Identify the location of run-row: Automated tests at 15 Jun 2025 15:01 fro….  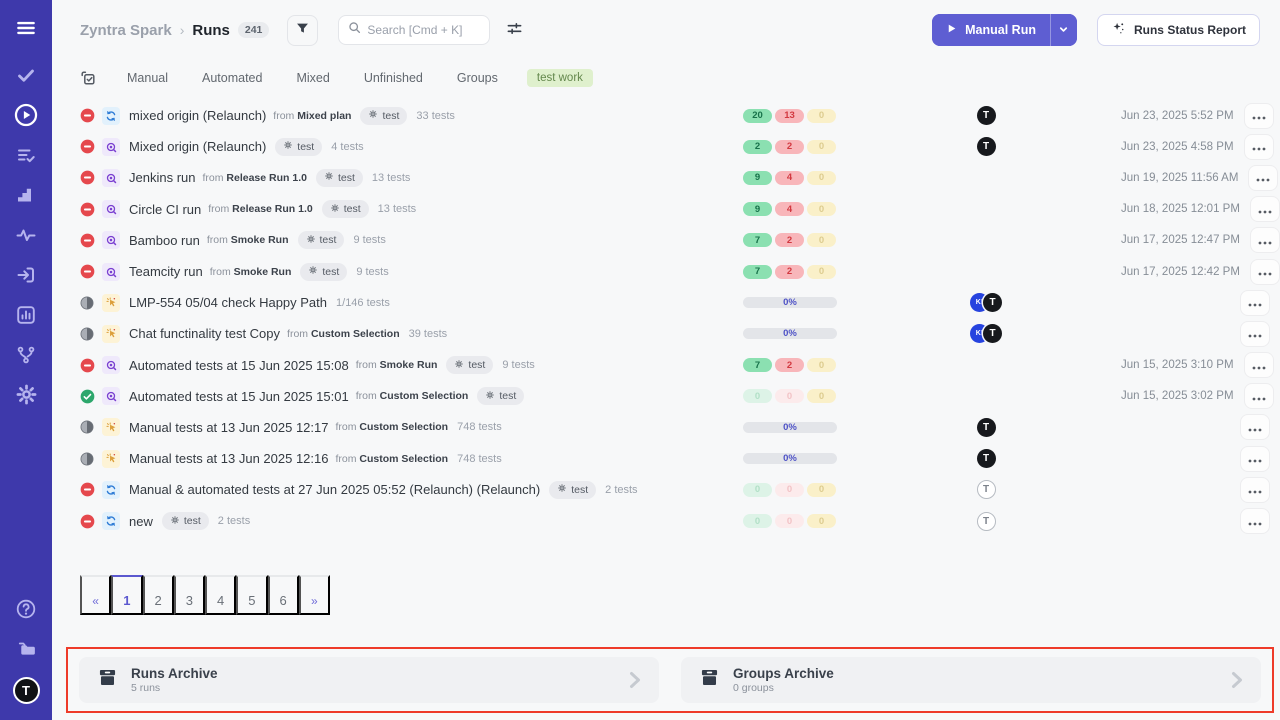
(677, 396).